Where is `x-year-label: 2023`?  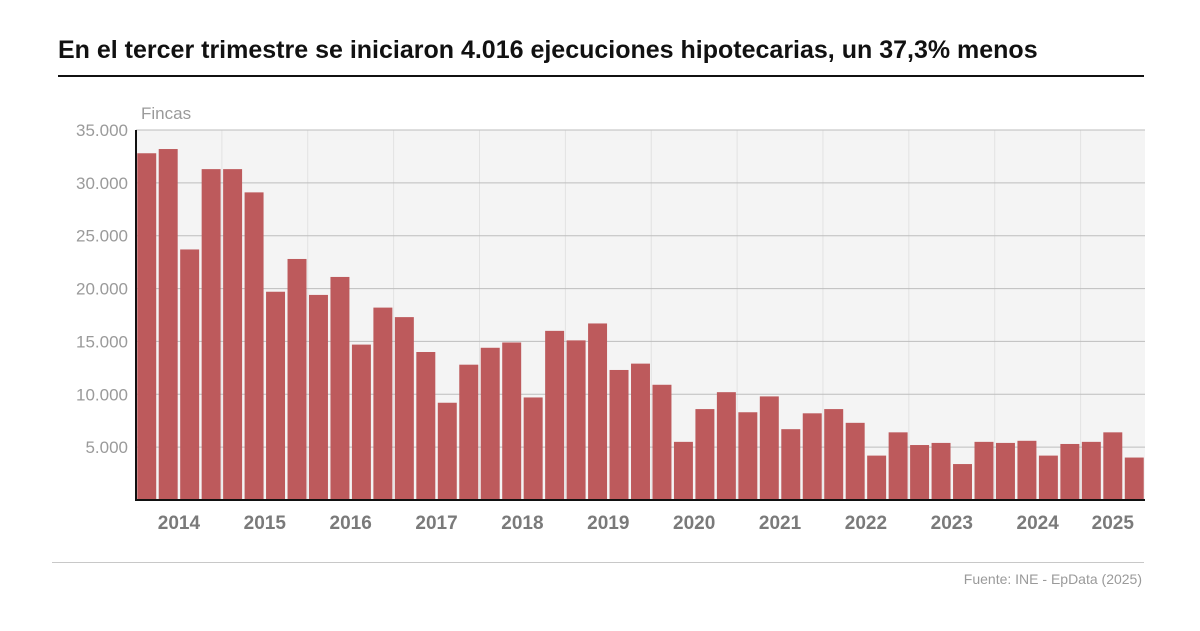
x-year-label: 2023 is located at coordinates (952, 523).